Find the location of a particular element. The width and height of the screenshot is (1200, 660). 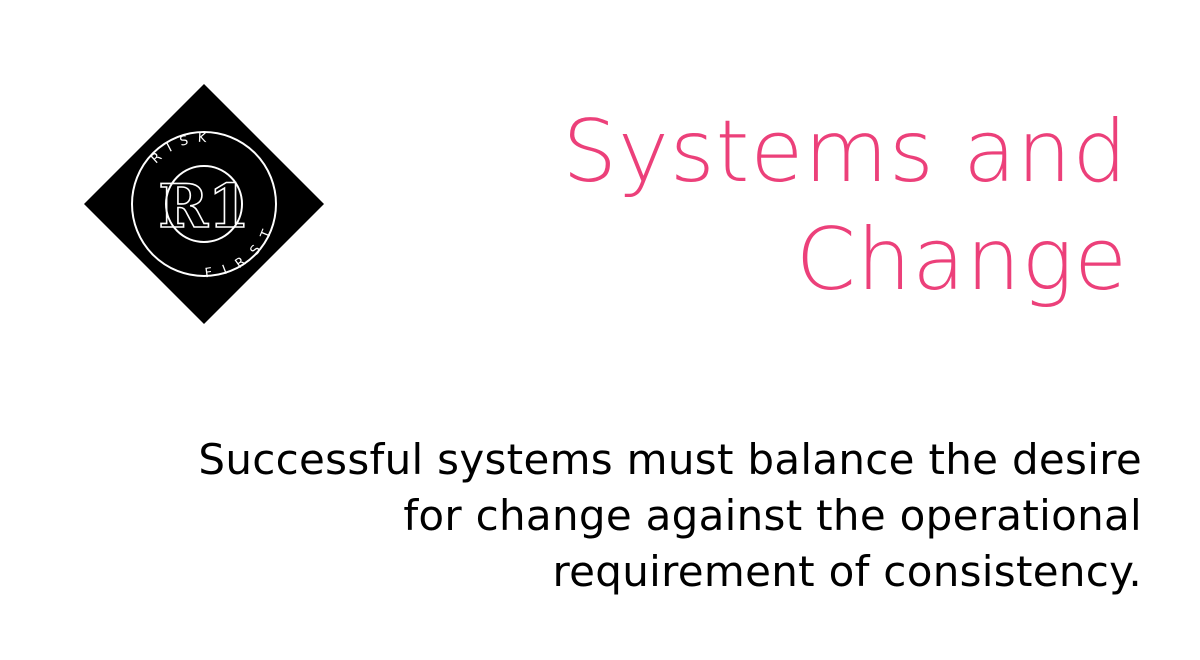

risk-first-logo: RISK FIRST R1 is located at coordinates (204, 204).